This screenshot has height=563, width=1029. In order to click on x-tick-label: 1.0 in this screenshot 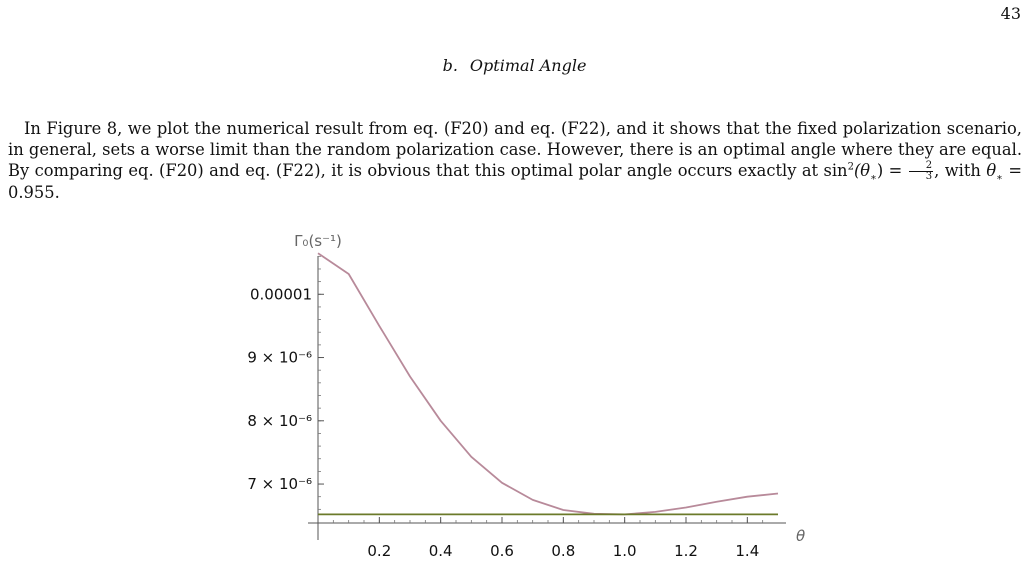, I will do `click(625, 551)`.